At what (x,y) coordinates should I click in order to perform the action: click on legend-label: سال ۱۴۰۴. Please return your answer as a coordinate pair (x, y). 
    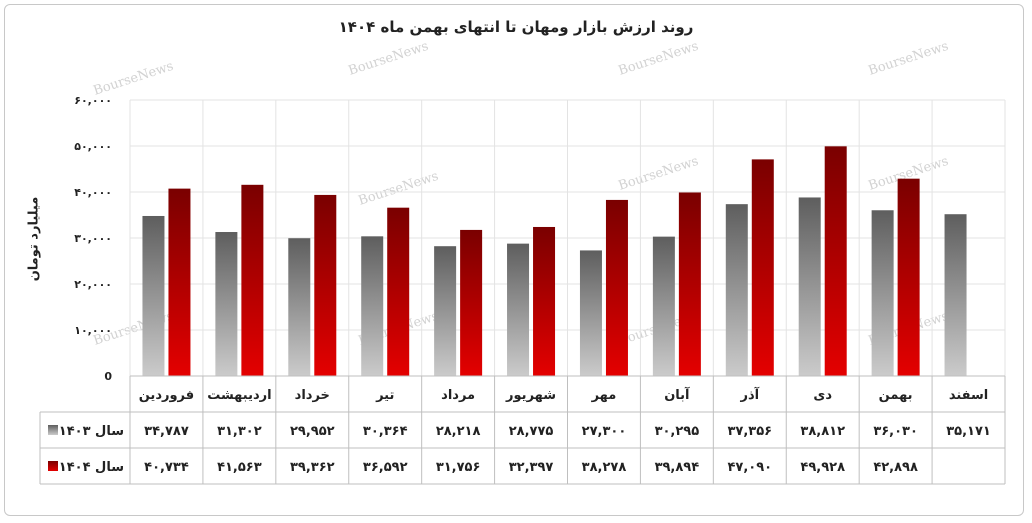
    Looking at the image, I should click on (91, 467).